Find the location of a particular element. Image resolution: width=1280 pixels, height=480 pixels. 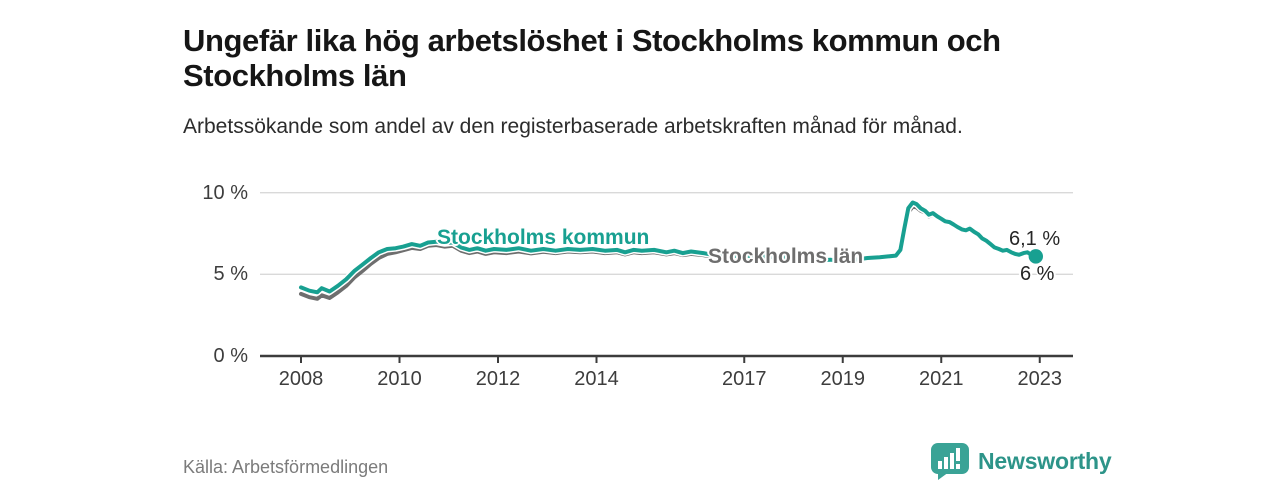

y-tick-label: 0 % is located at coordinates (230, 356).